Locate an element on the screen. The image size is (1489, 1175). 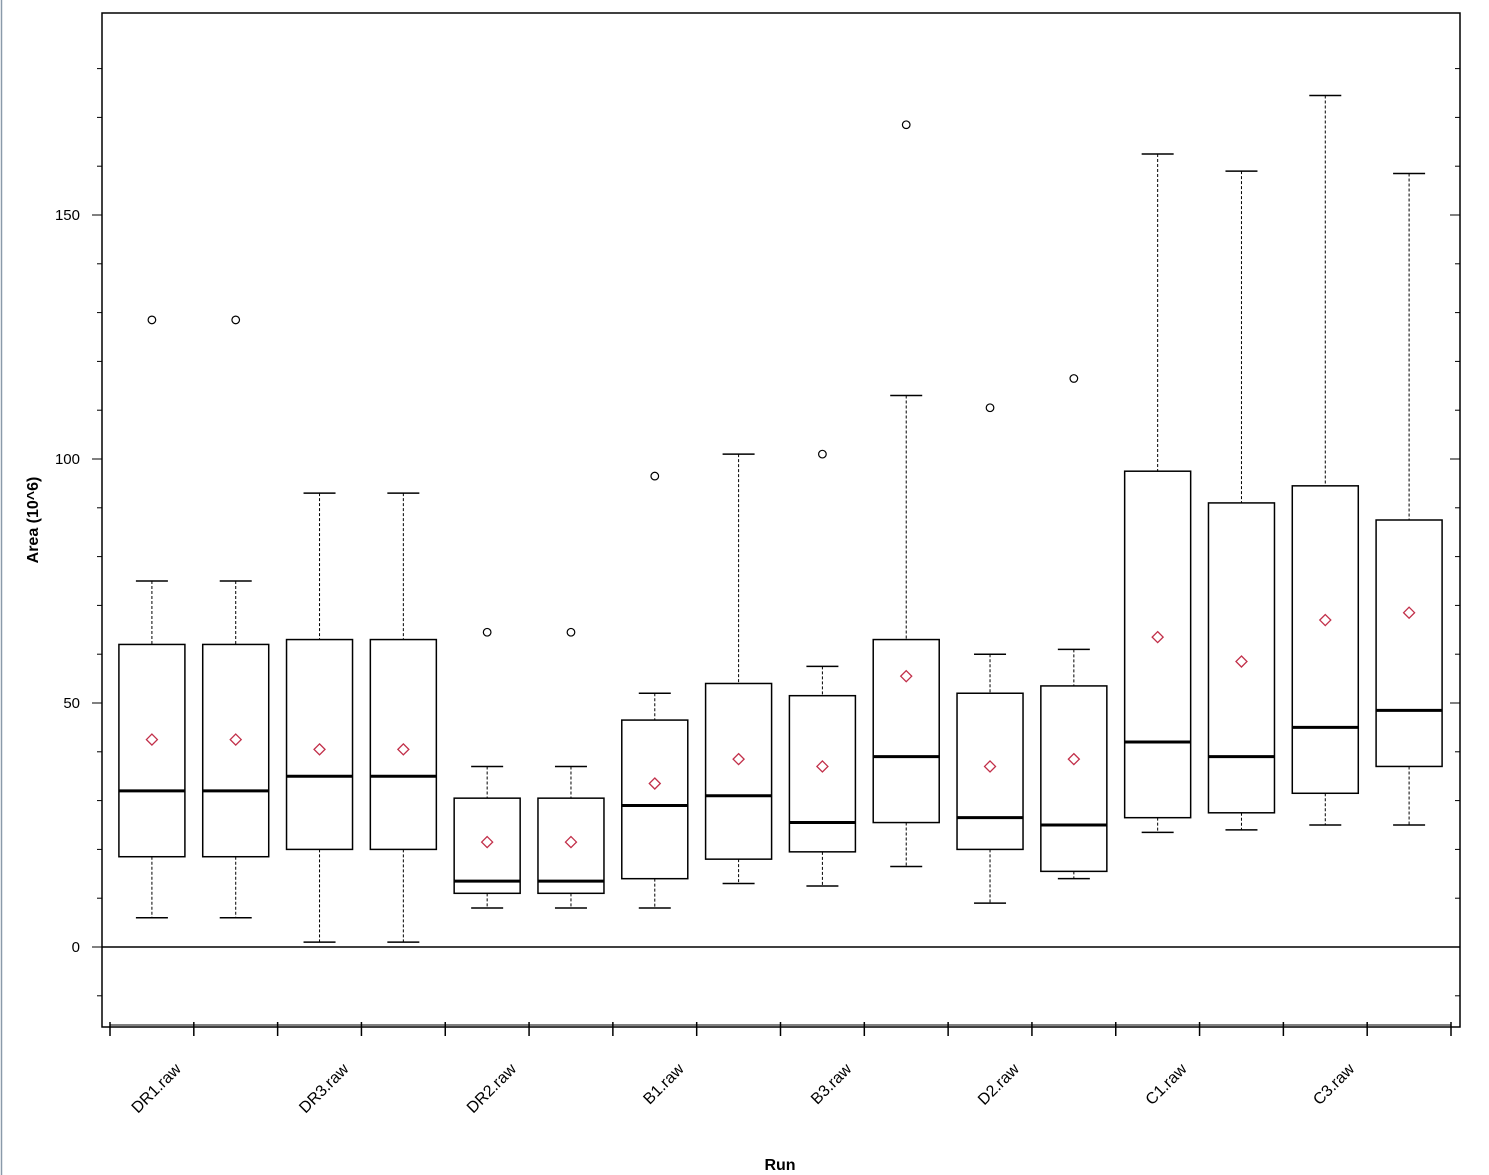
x-category-label: C3.raw is located at coordinates (1334, 1084).